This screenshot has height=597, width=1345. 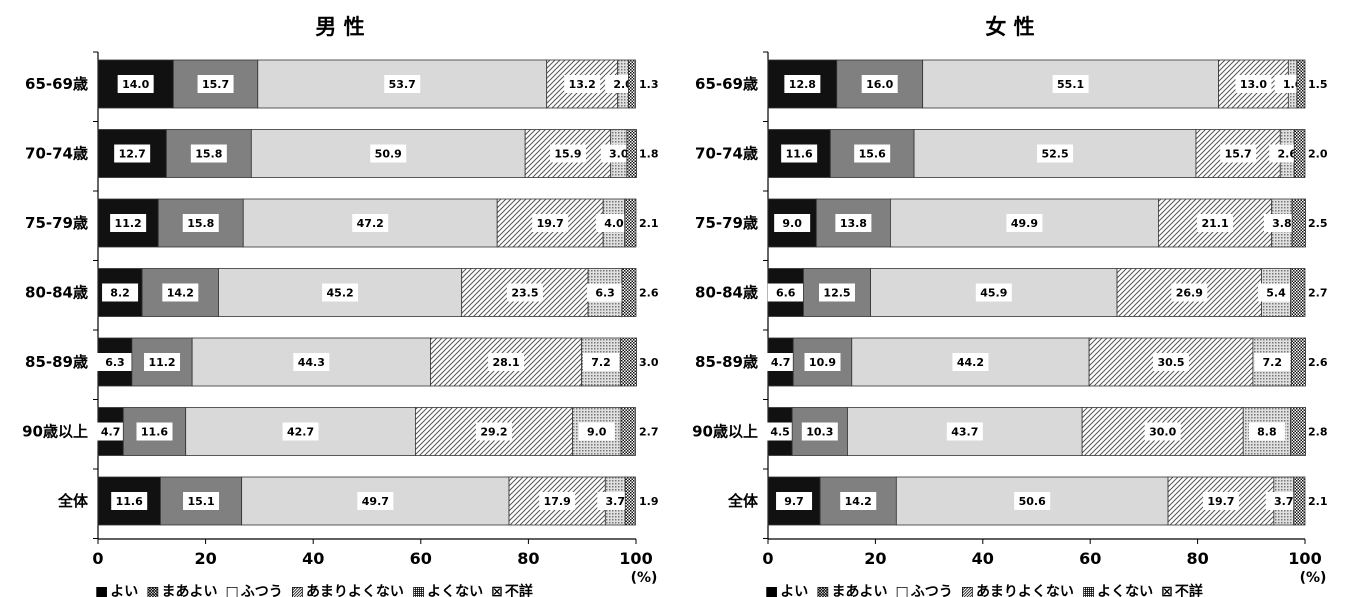 What do you see at coordinates (967, 590) in the screenshot?
I see `legend-symbol: ▨` at bounding box center [967, 590].